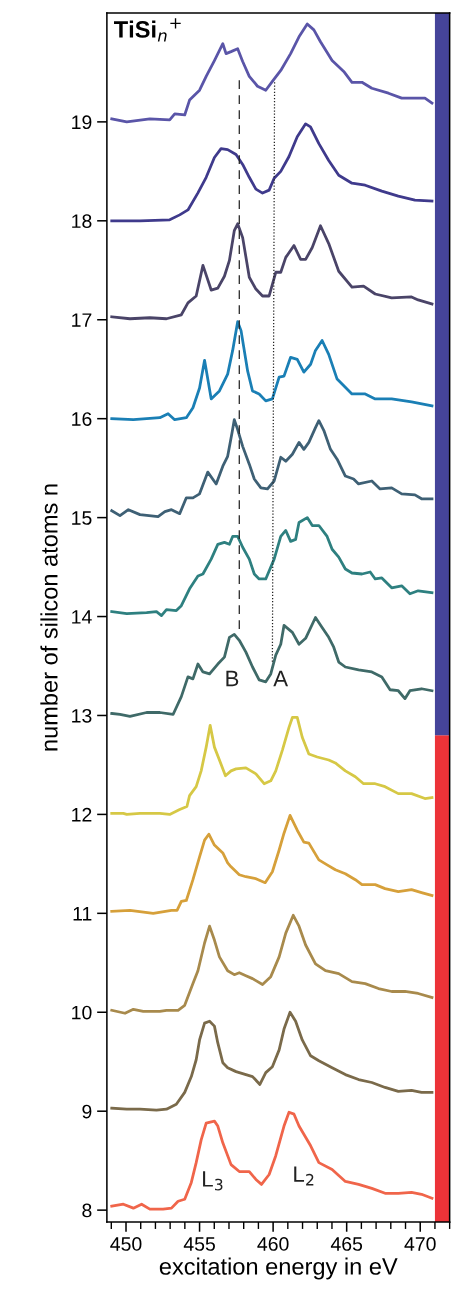 The width and height of the screenshot is (451, 1305). I want to click on x-tick-label: 450, so click(126, 1244).